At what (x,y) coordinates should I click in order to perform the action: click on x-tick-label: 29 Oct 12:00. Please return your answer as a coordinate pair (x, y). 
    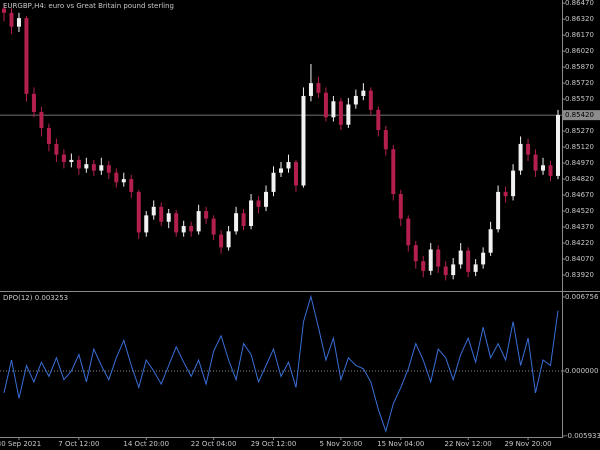
    Looking at the image, I should click on (274, 444).